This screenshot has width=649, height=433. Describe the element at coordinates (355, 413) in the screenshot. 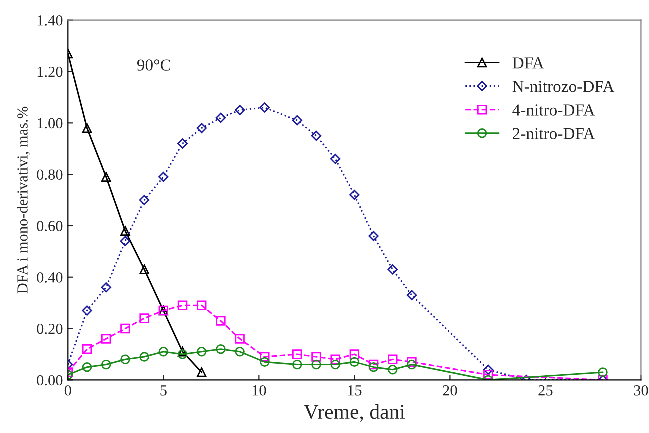

I see `x-axis-title: Vreme, dani` at that location.